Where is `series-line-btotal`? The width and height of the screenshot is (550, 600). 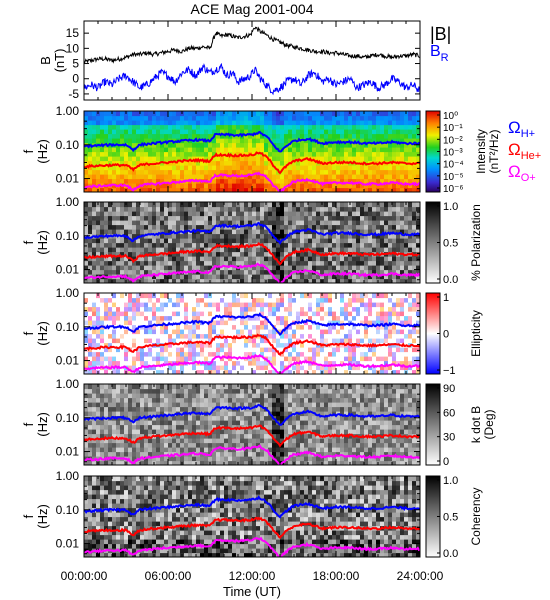
series-line-btotal is located at coordinates (252, 45).